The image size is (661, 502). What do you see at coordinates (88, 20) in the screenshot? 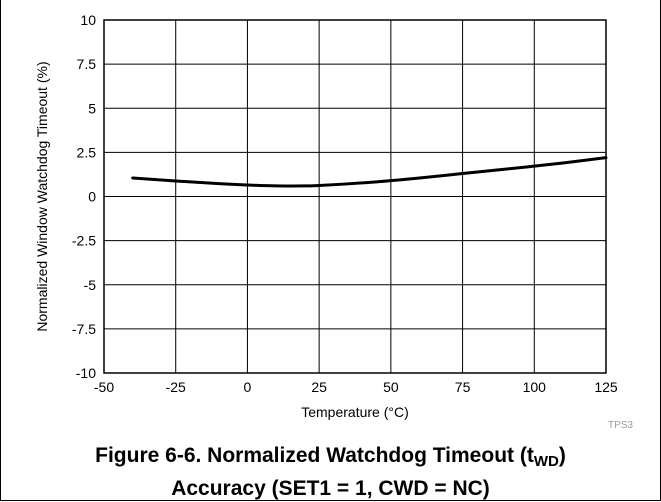
I see `y-tick-label: 10` at bounding box center [88, 20].